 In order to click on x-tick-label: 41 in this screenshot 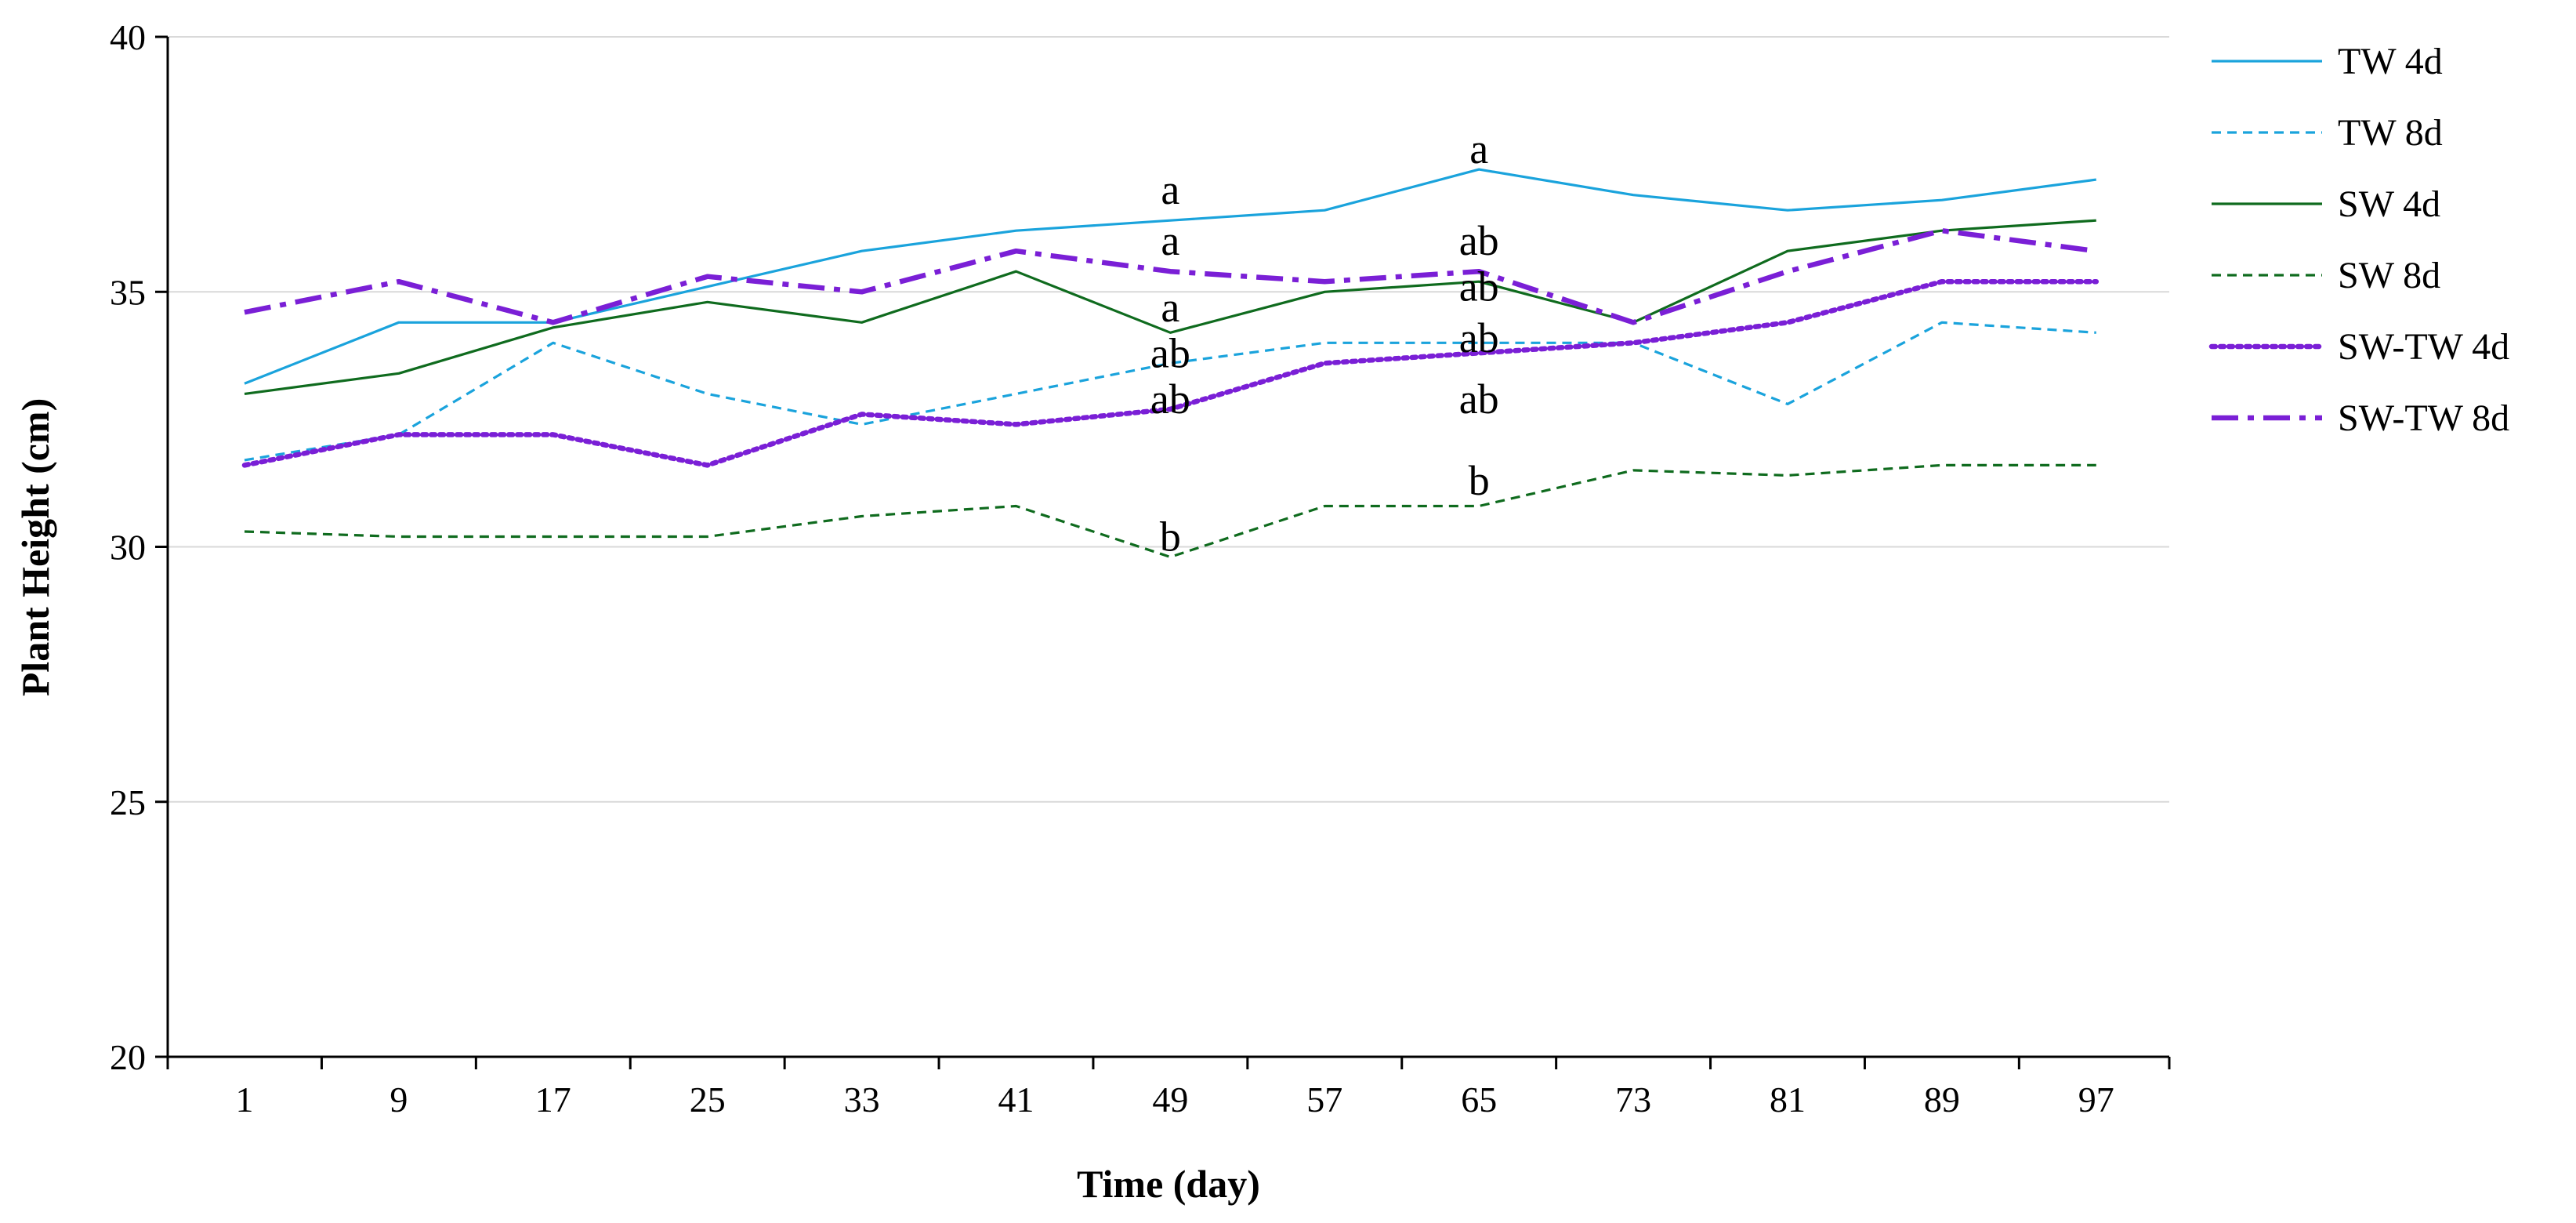, I will do `click(1016, 1100)`.